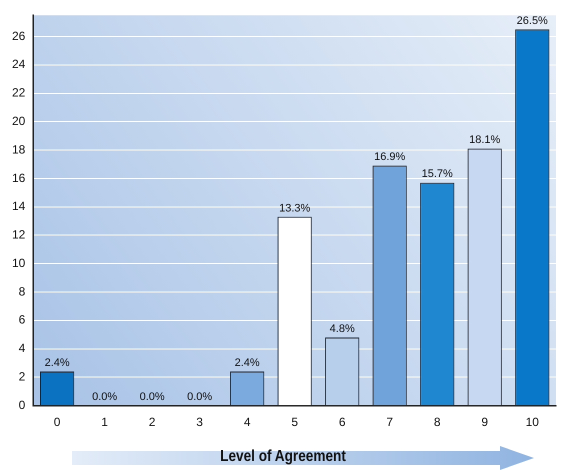  Describe the element at coordinates (342, 328) in the screenshot. I see `data-label: 4.8%` at that location.